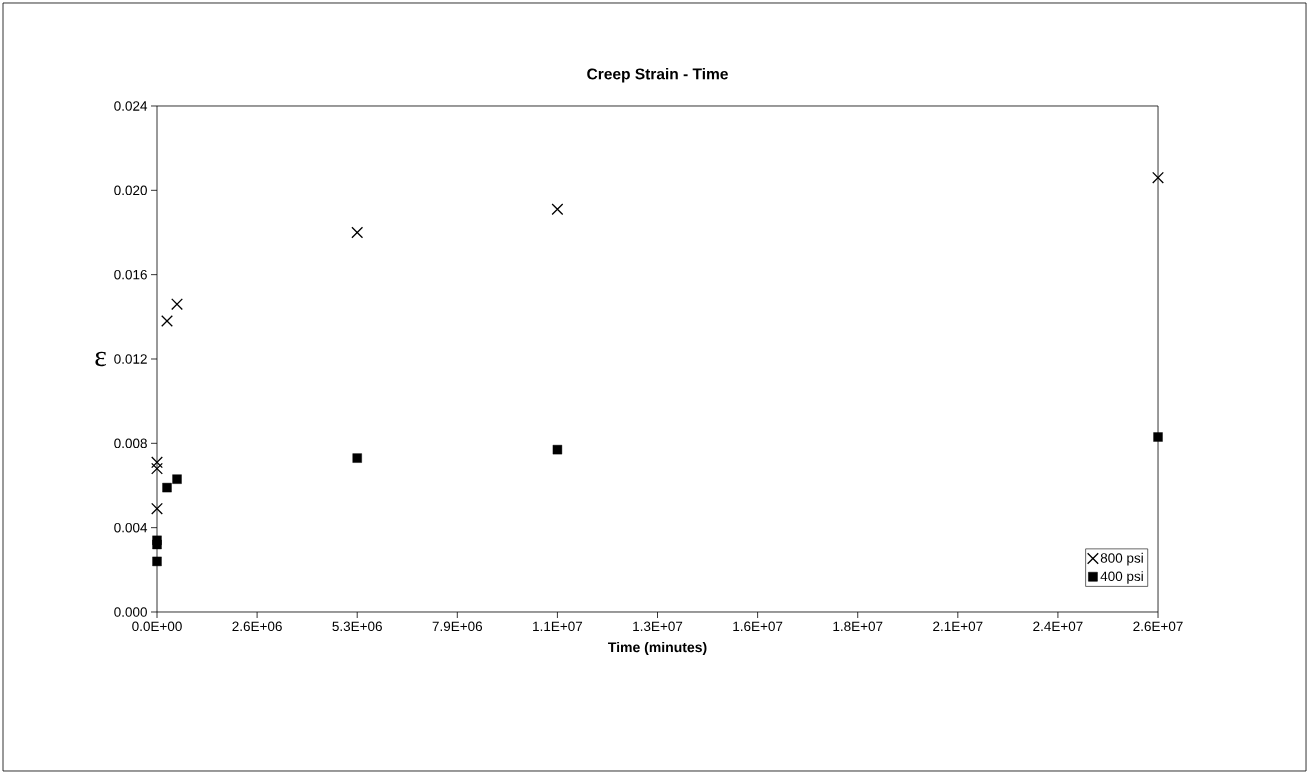  Describe the element at coordinates (357, 626) in the screenshot. I see `x-tick-label: 5.3E+06` at that location.